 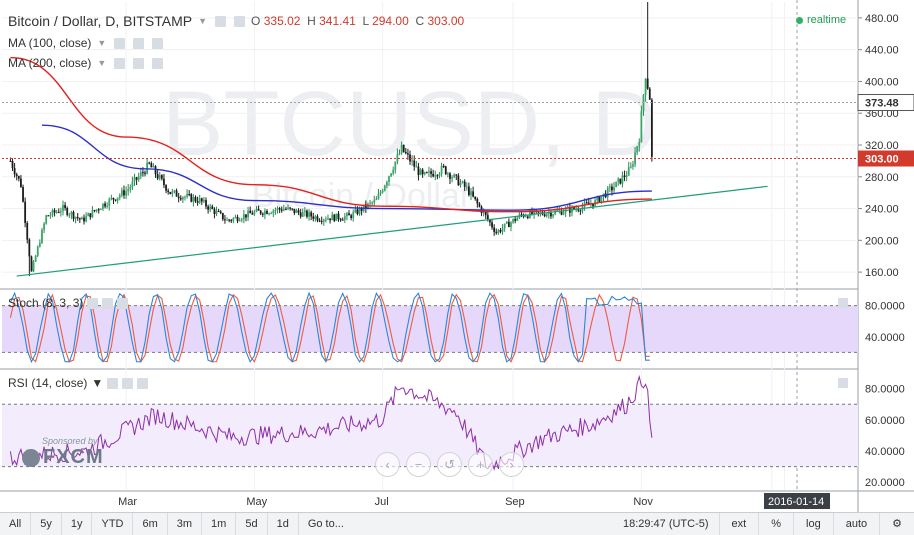 What do you see at coordinates (113, 523) in the screenshot?
I see `range-ytd-button: YTD` at bounding box center [113, 523].